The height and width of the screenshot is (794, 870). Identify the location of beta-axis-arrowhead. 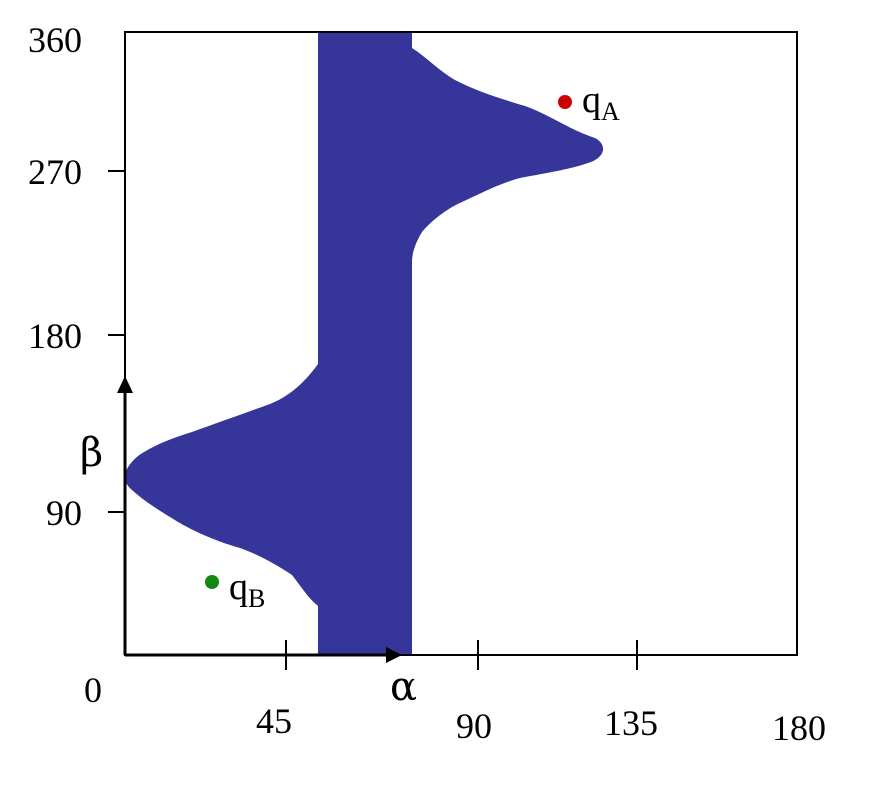
(125, 384).